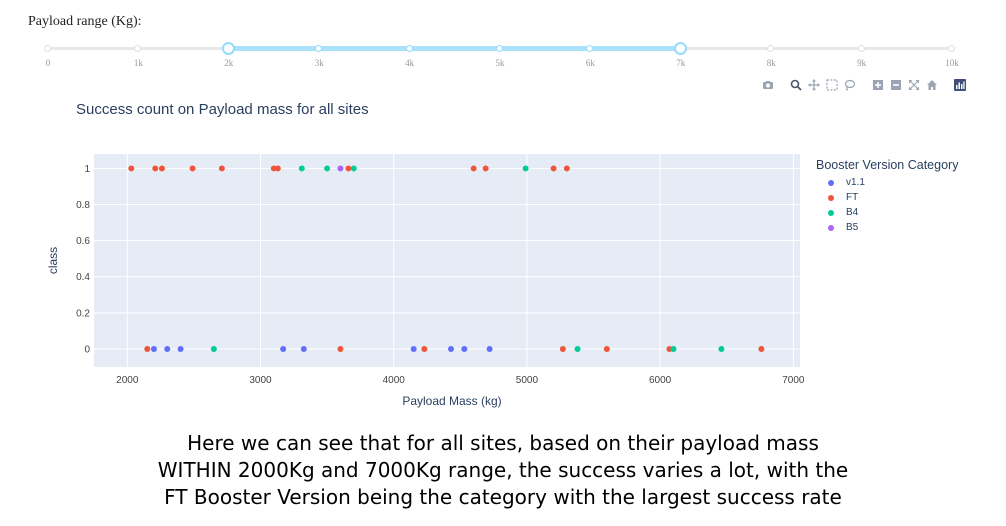  What do you see at coordinates (229, 63) in the screenshot?
I see `slider-mark-label: 2k` at bounding box center [229, 63].